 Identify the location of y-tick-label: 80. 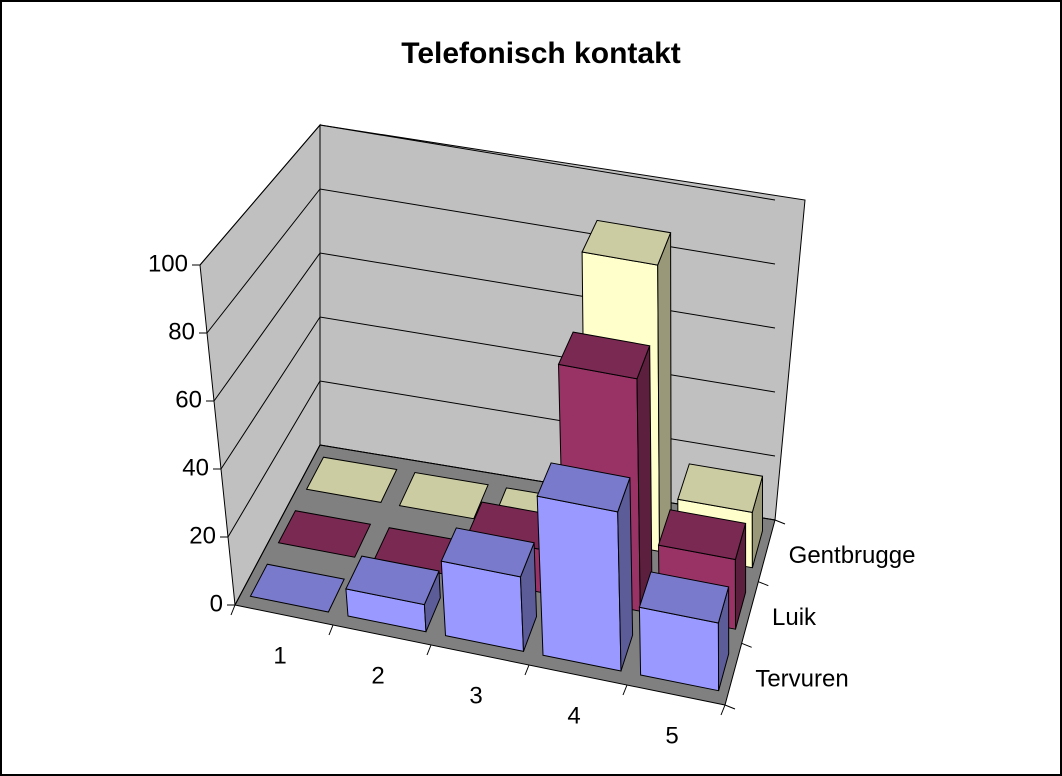
(181, 331).